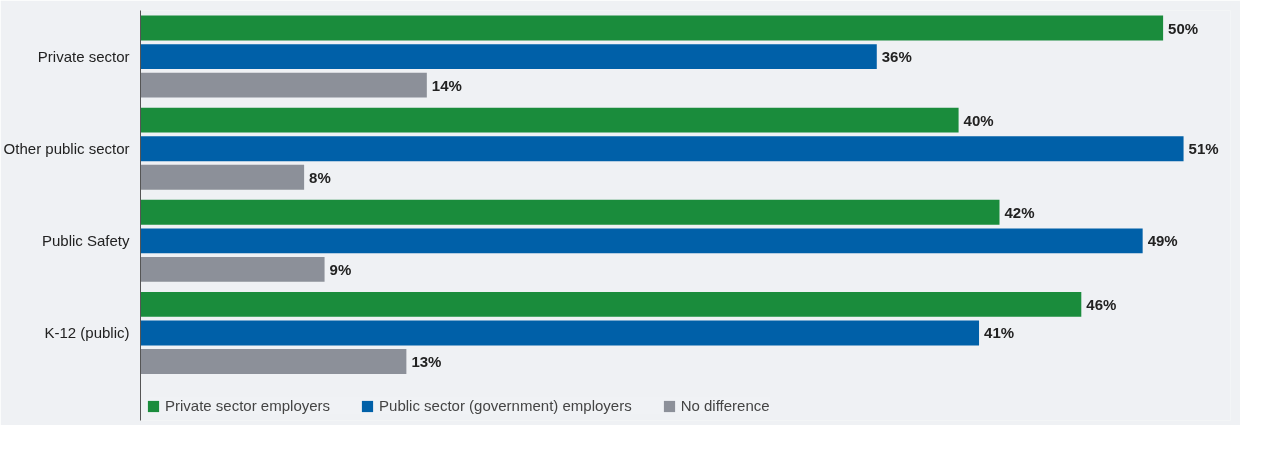 The image size is (1285, 449). I want to click on data-label: 9%, so click(340, 269).